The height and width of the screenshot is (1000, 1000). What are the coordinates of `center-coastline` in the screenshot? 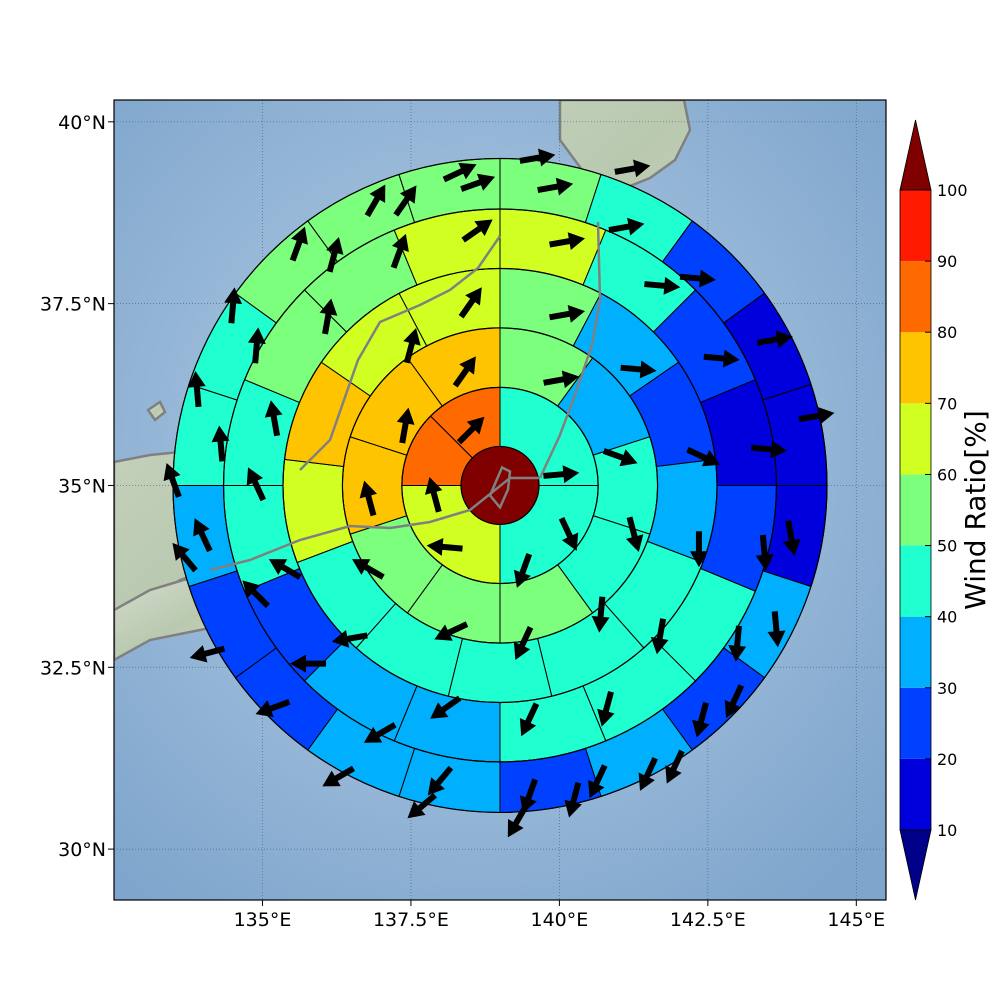 It's located at (500, 487).